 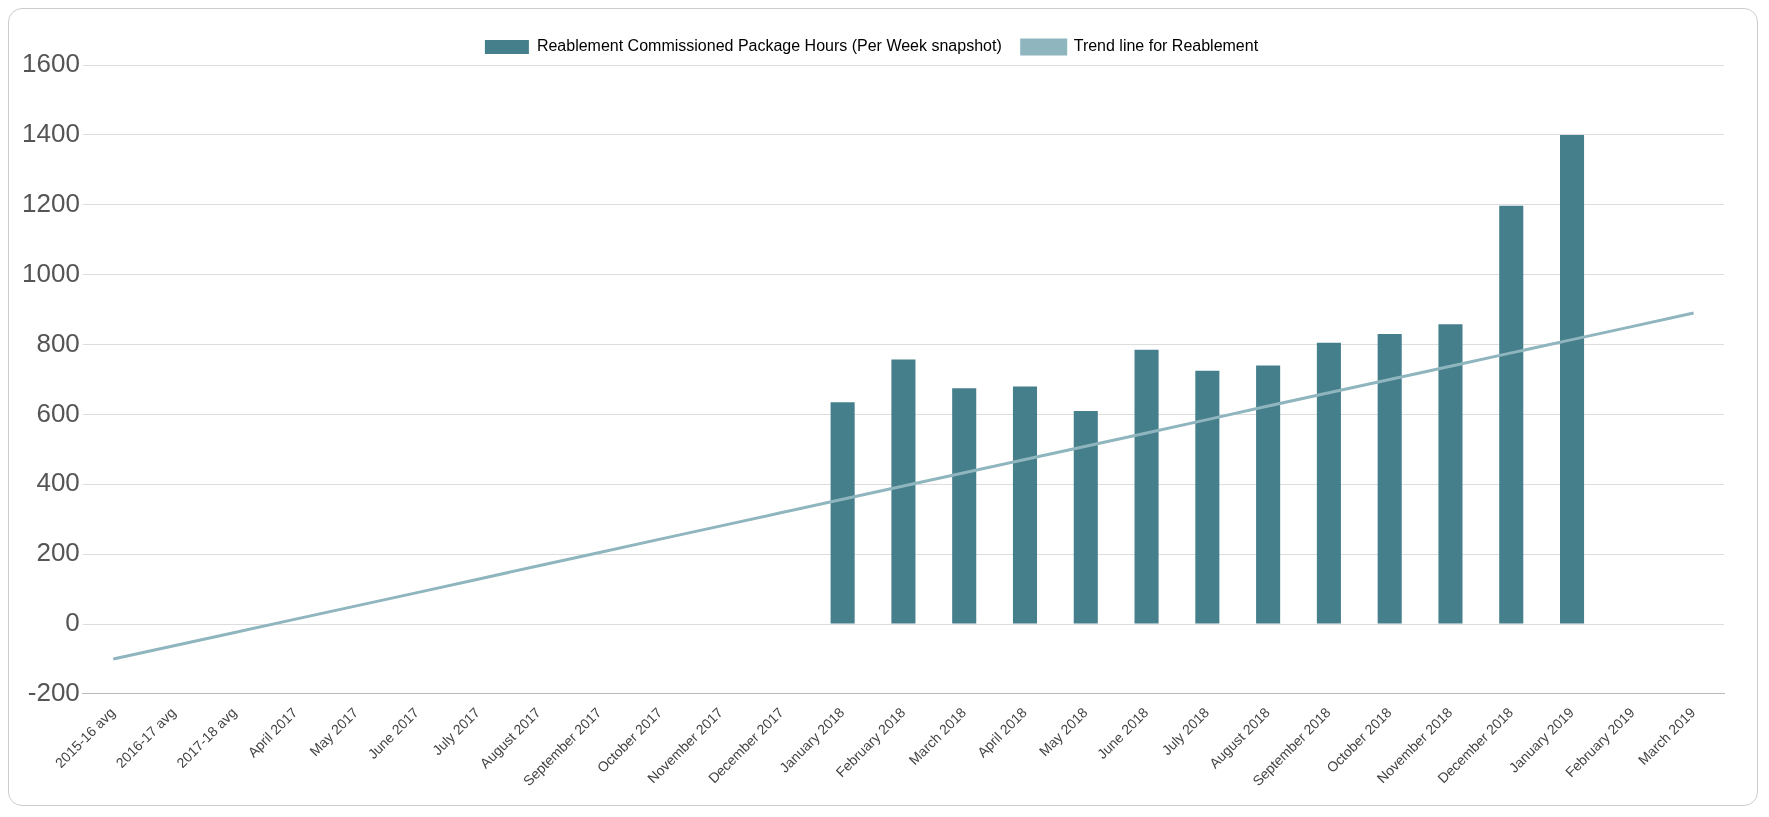 What do you see at coordinates (58, 342) in the screenshot?
I see `y-tick-label: 800` at bounding box center [58, 342].